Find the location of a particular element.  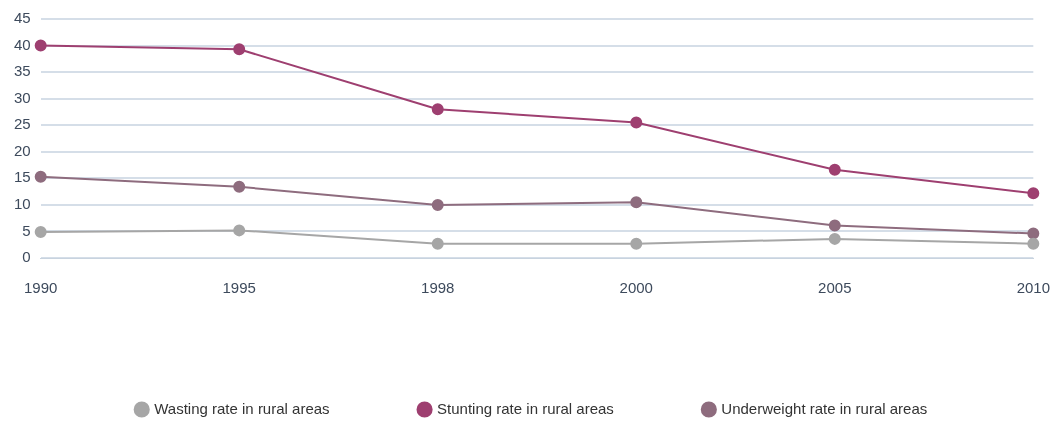

x-tick-label: 1990 is located at coordinates (41, 288).